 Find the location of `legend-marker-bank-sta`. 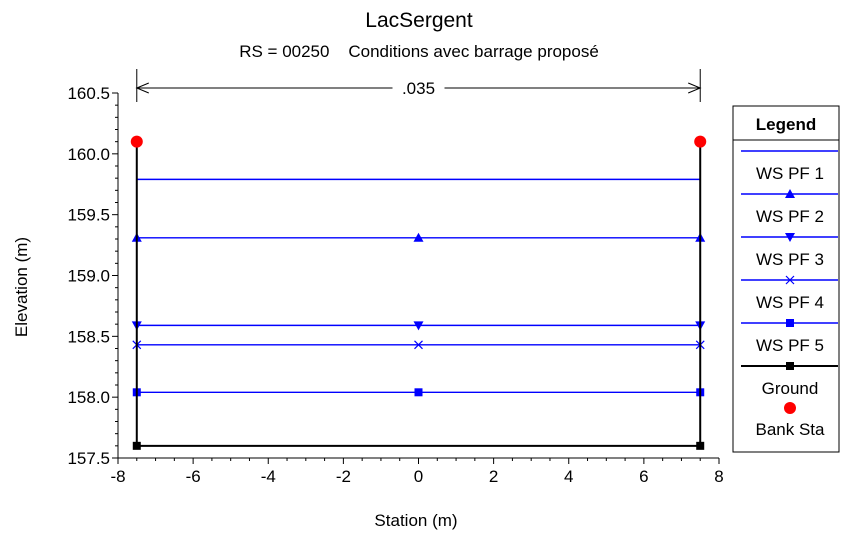

legend-marker-bank-sta is located at coordinates (790, 408).